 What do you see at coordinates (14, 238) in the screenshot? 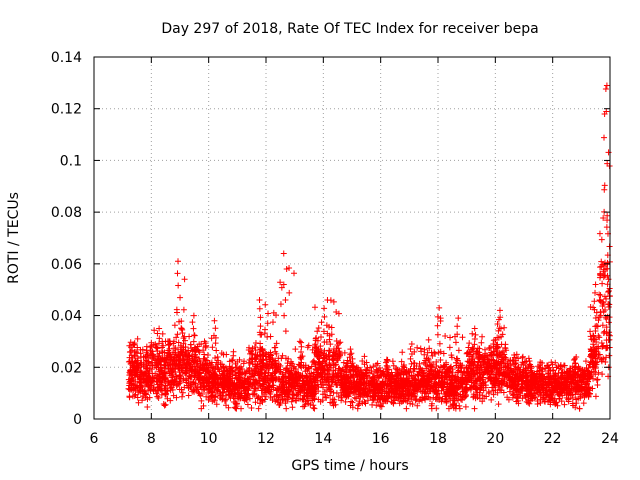
I see `y-axis-label: ROTI / TECUs` at bounding box center [14, 238].